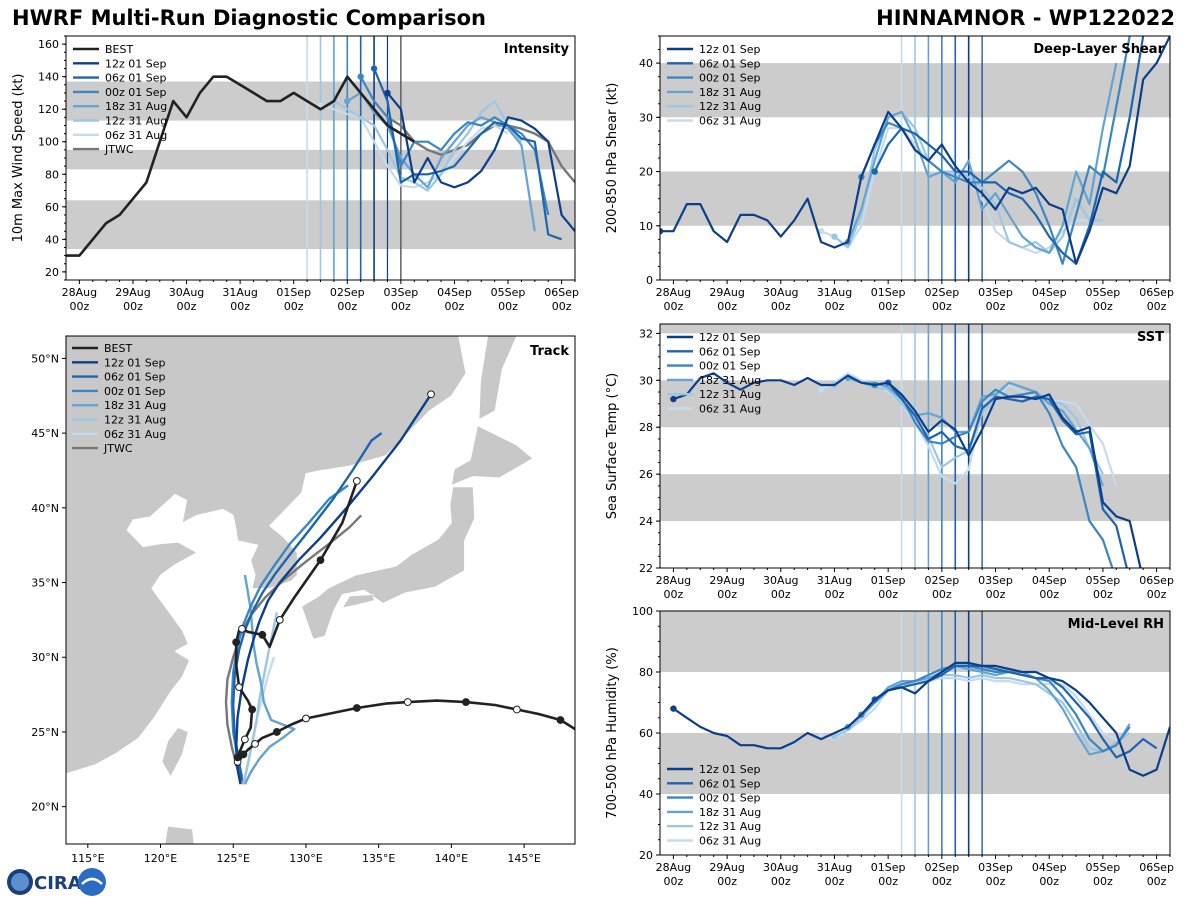  I want to click on legend-label: 06z 31 Aug, so click(730, 409).